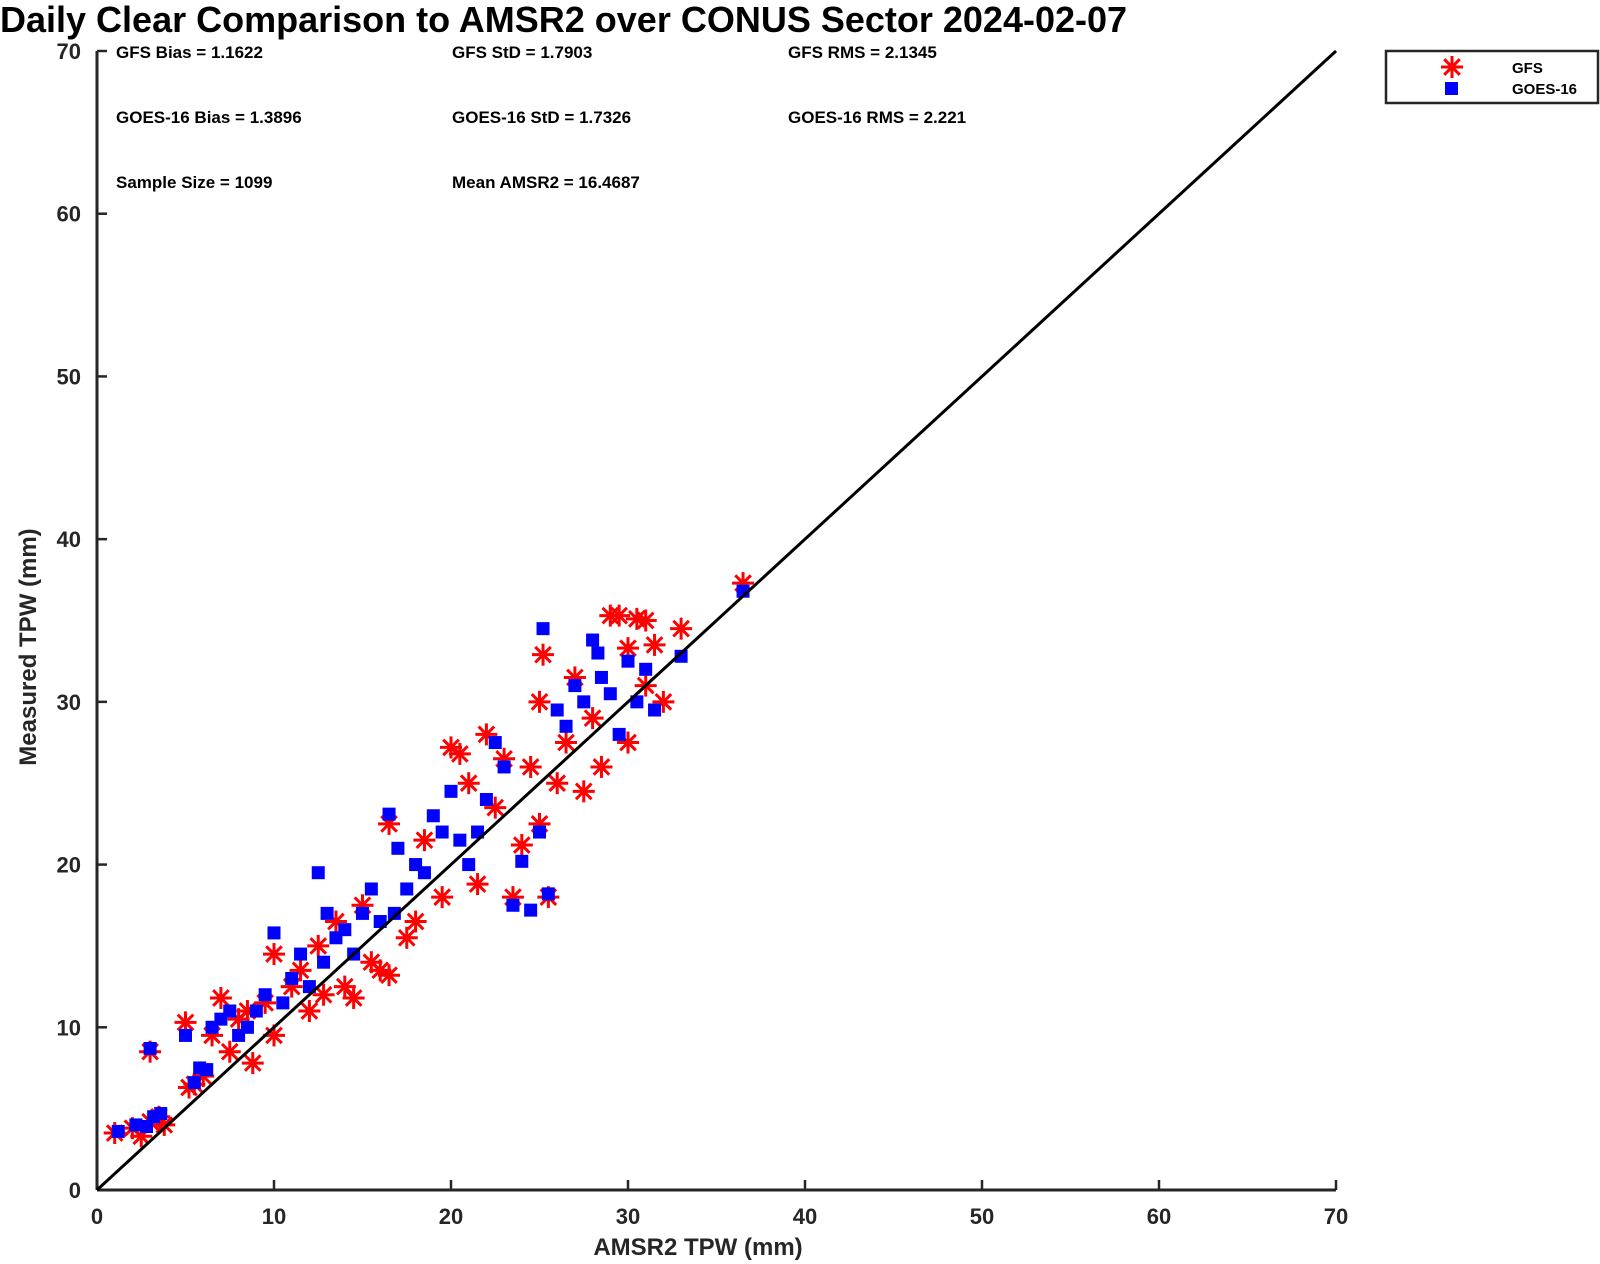 The image size is (1600, 1264). I want to click on y-tick-label: 50, so click(69, 376).